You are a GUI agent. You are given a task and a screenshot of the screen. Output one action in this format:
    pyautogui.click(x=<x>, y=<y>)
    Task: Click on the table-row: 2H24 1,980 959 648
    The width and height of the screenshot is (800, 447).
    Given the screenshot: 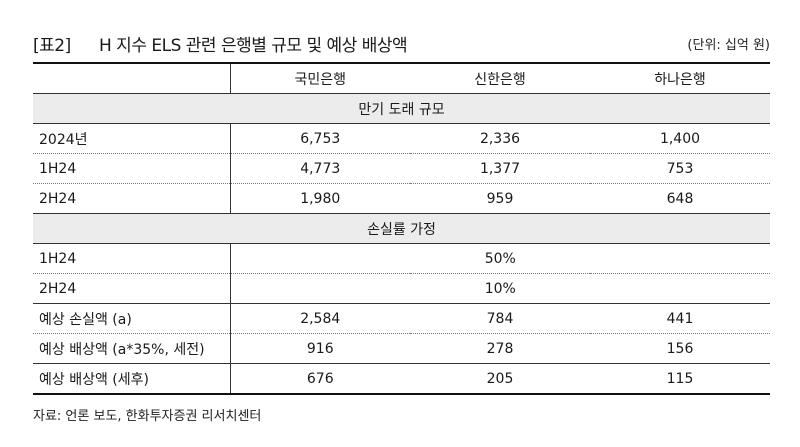 What is the action you would take?
    pyautogui.click(x=401, y=198)
    